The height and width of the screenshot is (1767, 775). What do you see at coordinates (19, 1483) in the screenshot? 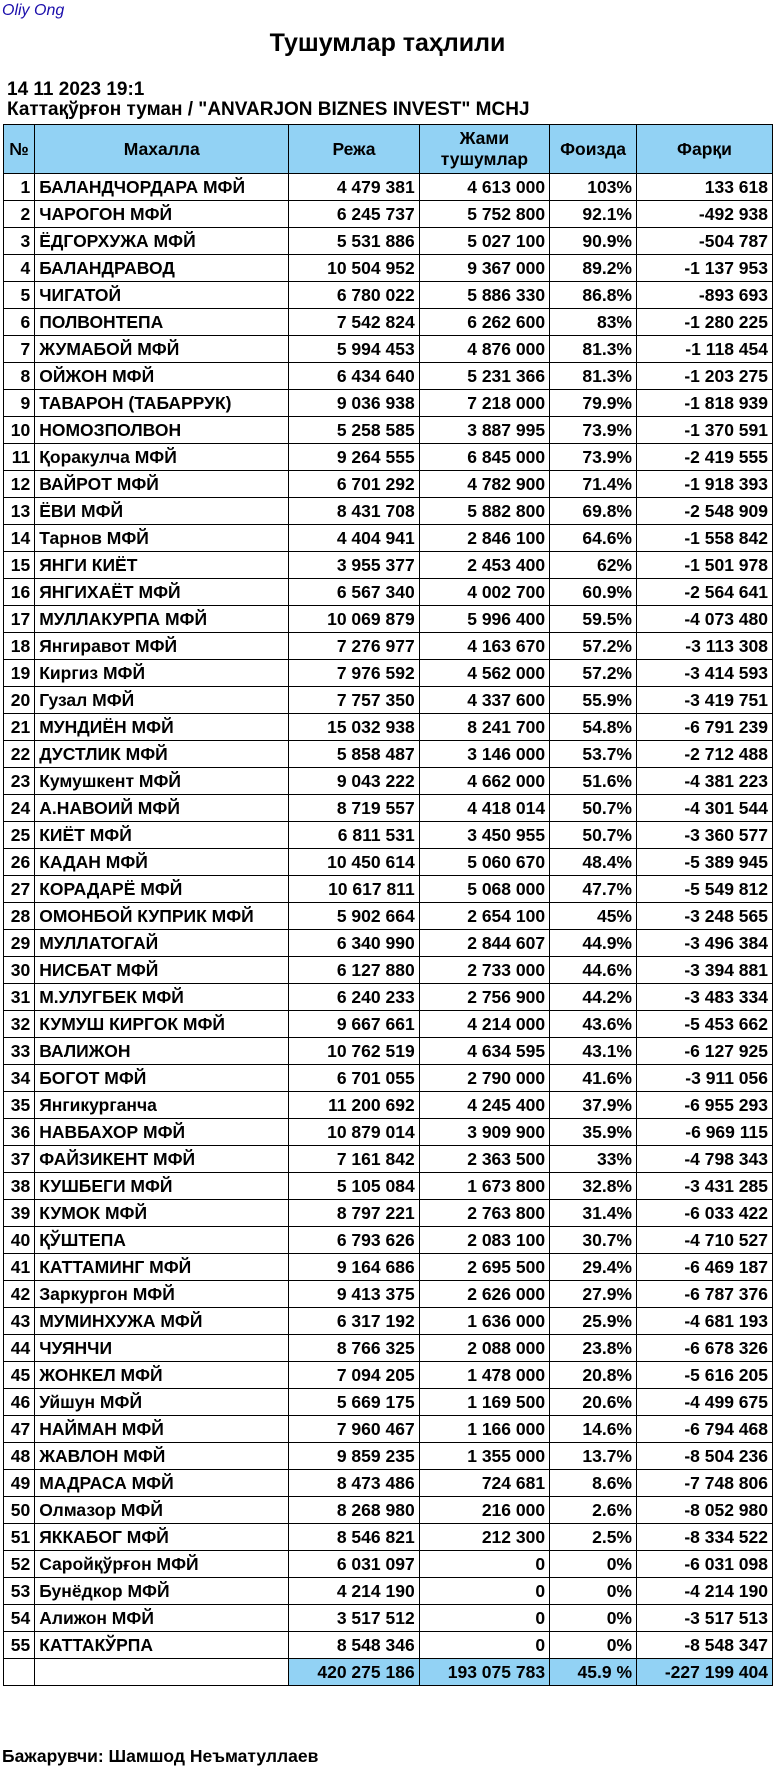
I see `cell-number: 49` at bounding box center [19, 1483].